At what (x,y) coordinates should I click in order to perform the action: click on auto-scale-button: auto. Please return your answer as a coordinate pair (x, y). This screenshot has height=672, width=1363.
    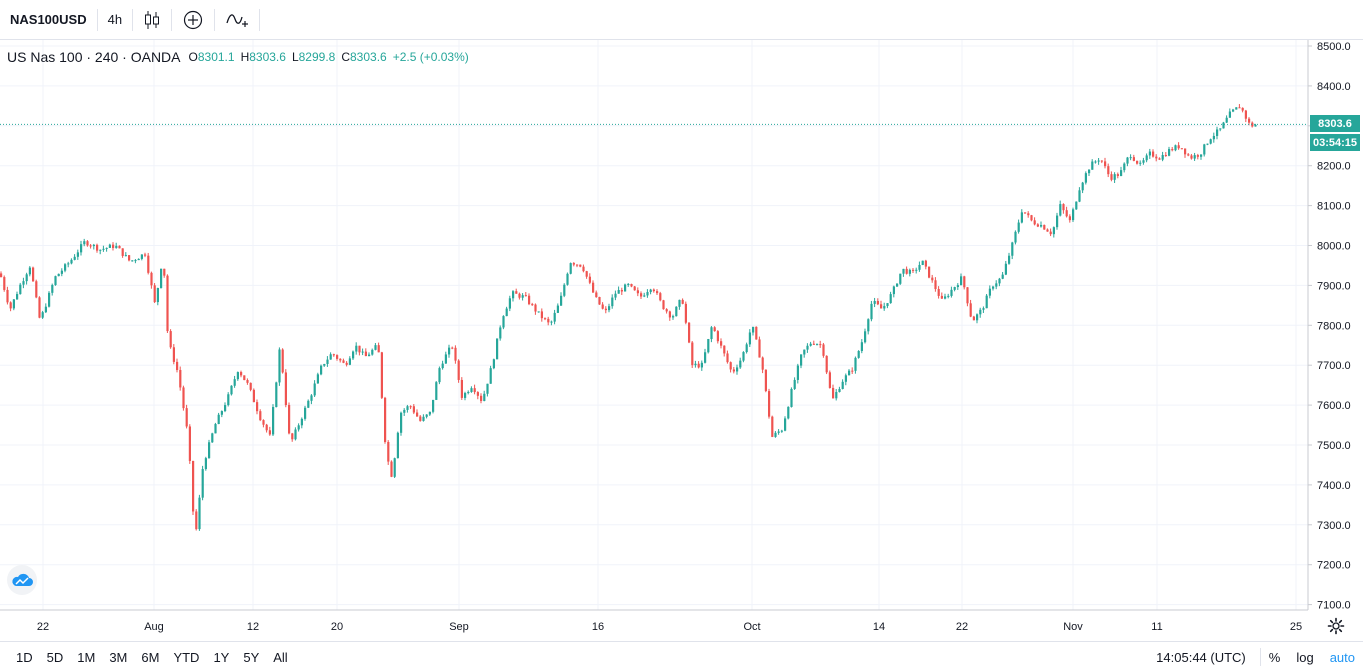
    Looking at the image, I should click on (1342, 657).